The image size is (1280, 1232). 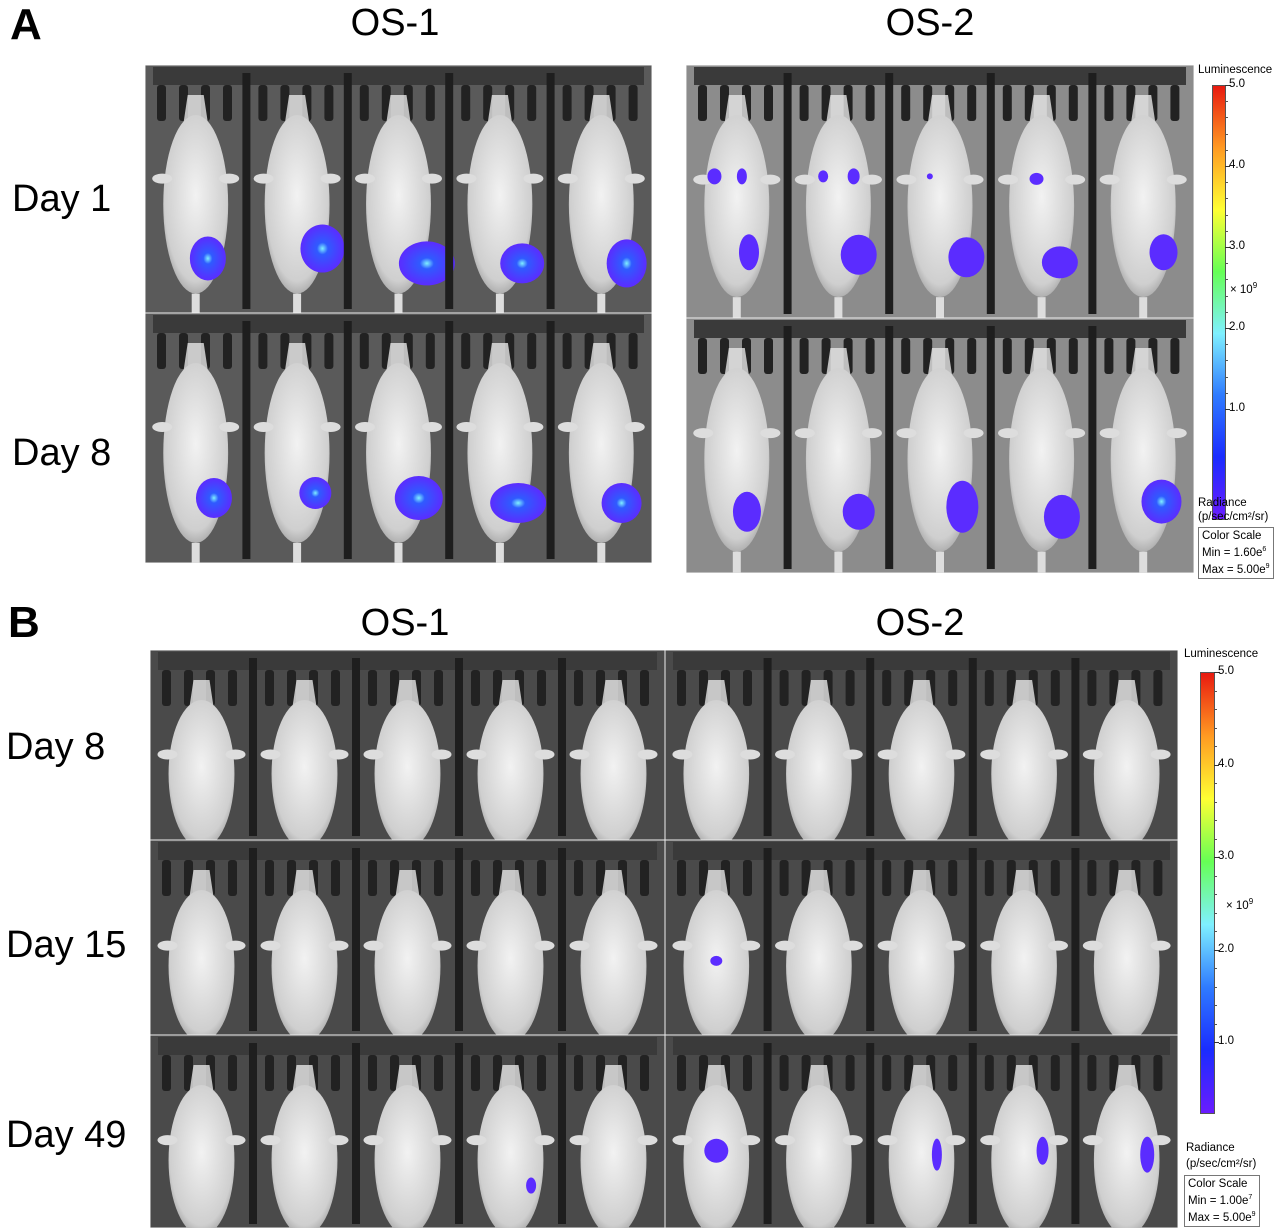 What do you see at coordinates (405, 623) in the screenshot?
I see `column-title-os1: OS-1` at bounding box center [405, 623].